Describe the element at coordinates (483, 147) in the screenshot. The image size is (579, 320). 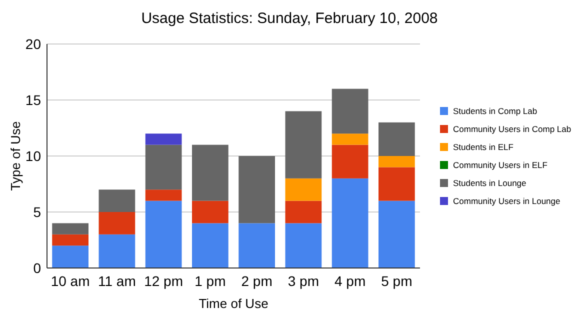
I see `legend-label: Students in ELF` at that location.